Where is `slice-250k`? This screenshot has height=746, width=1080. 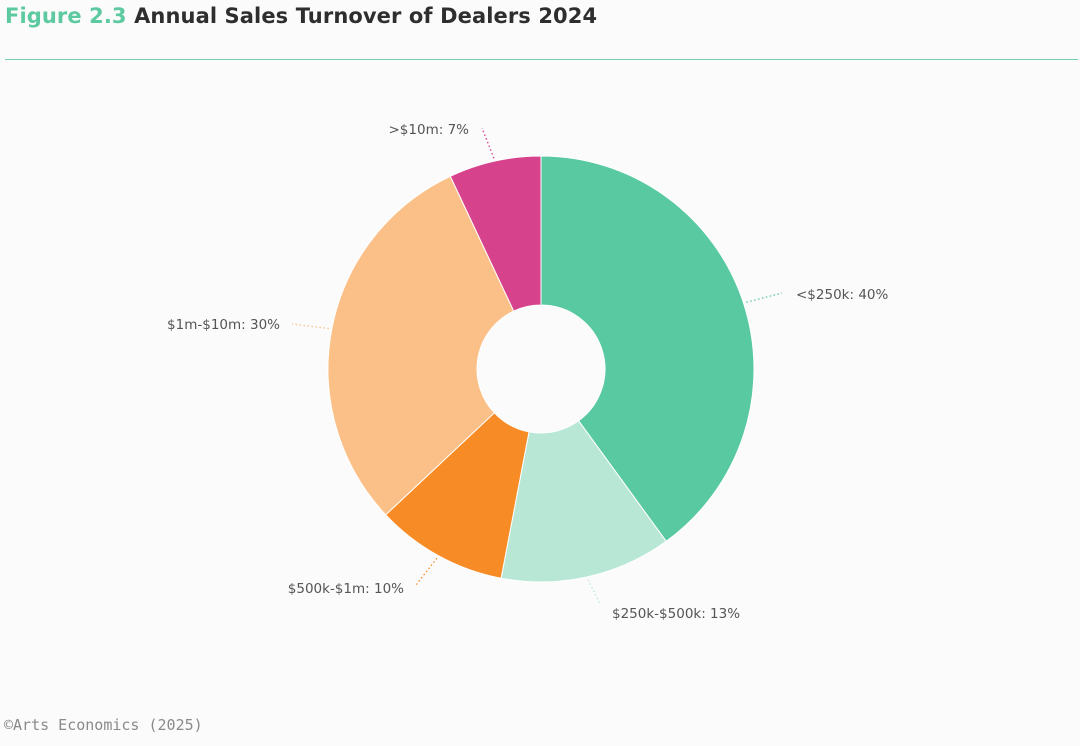 slice-250k is located at coordinates (647, 349).